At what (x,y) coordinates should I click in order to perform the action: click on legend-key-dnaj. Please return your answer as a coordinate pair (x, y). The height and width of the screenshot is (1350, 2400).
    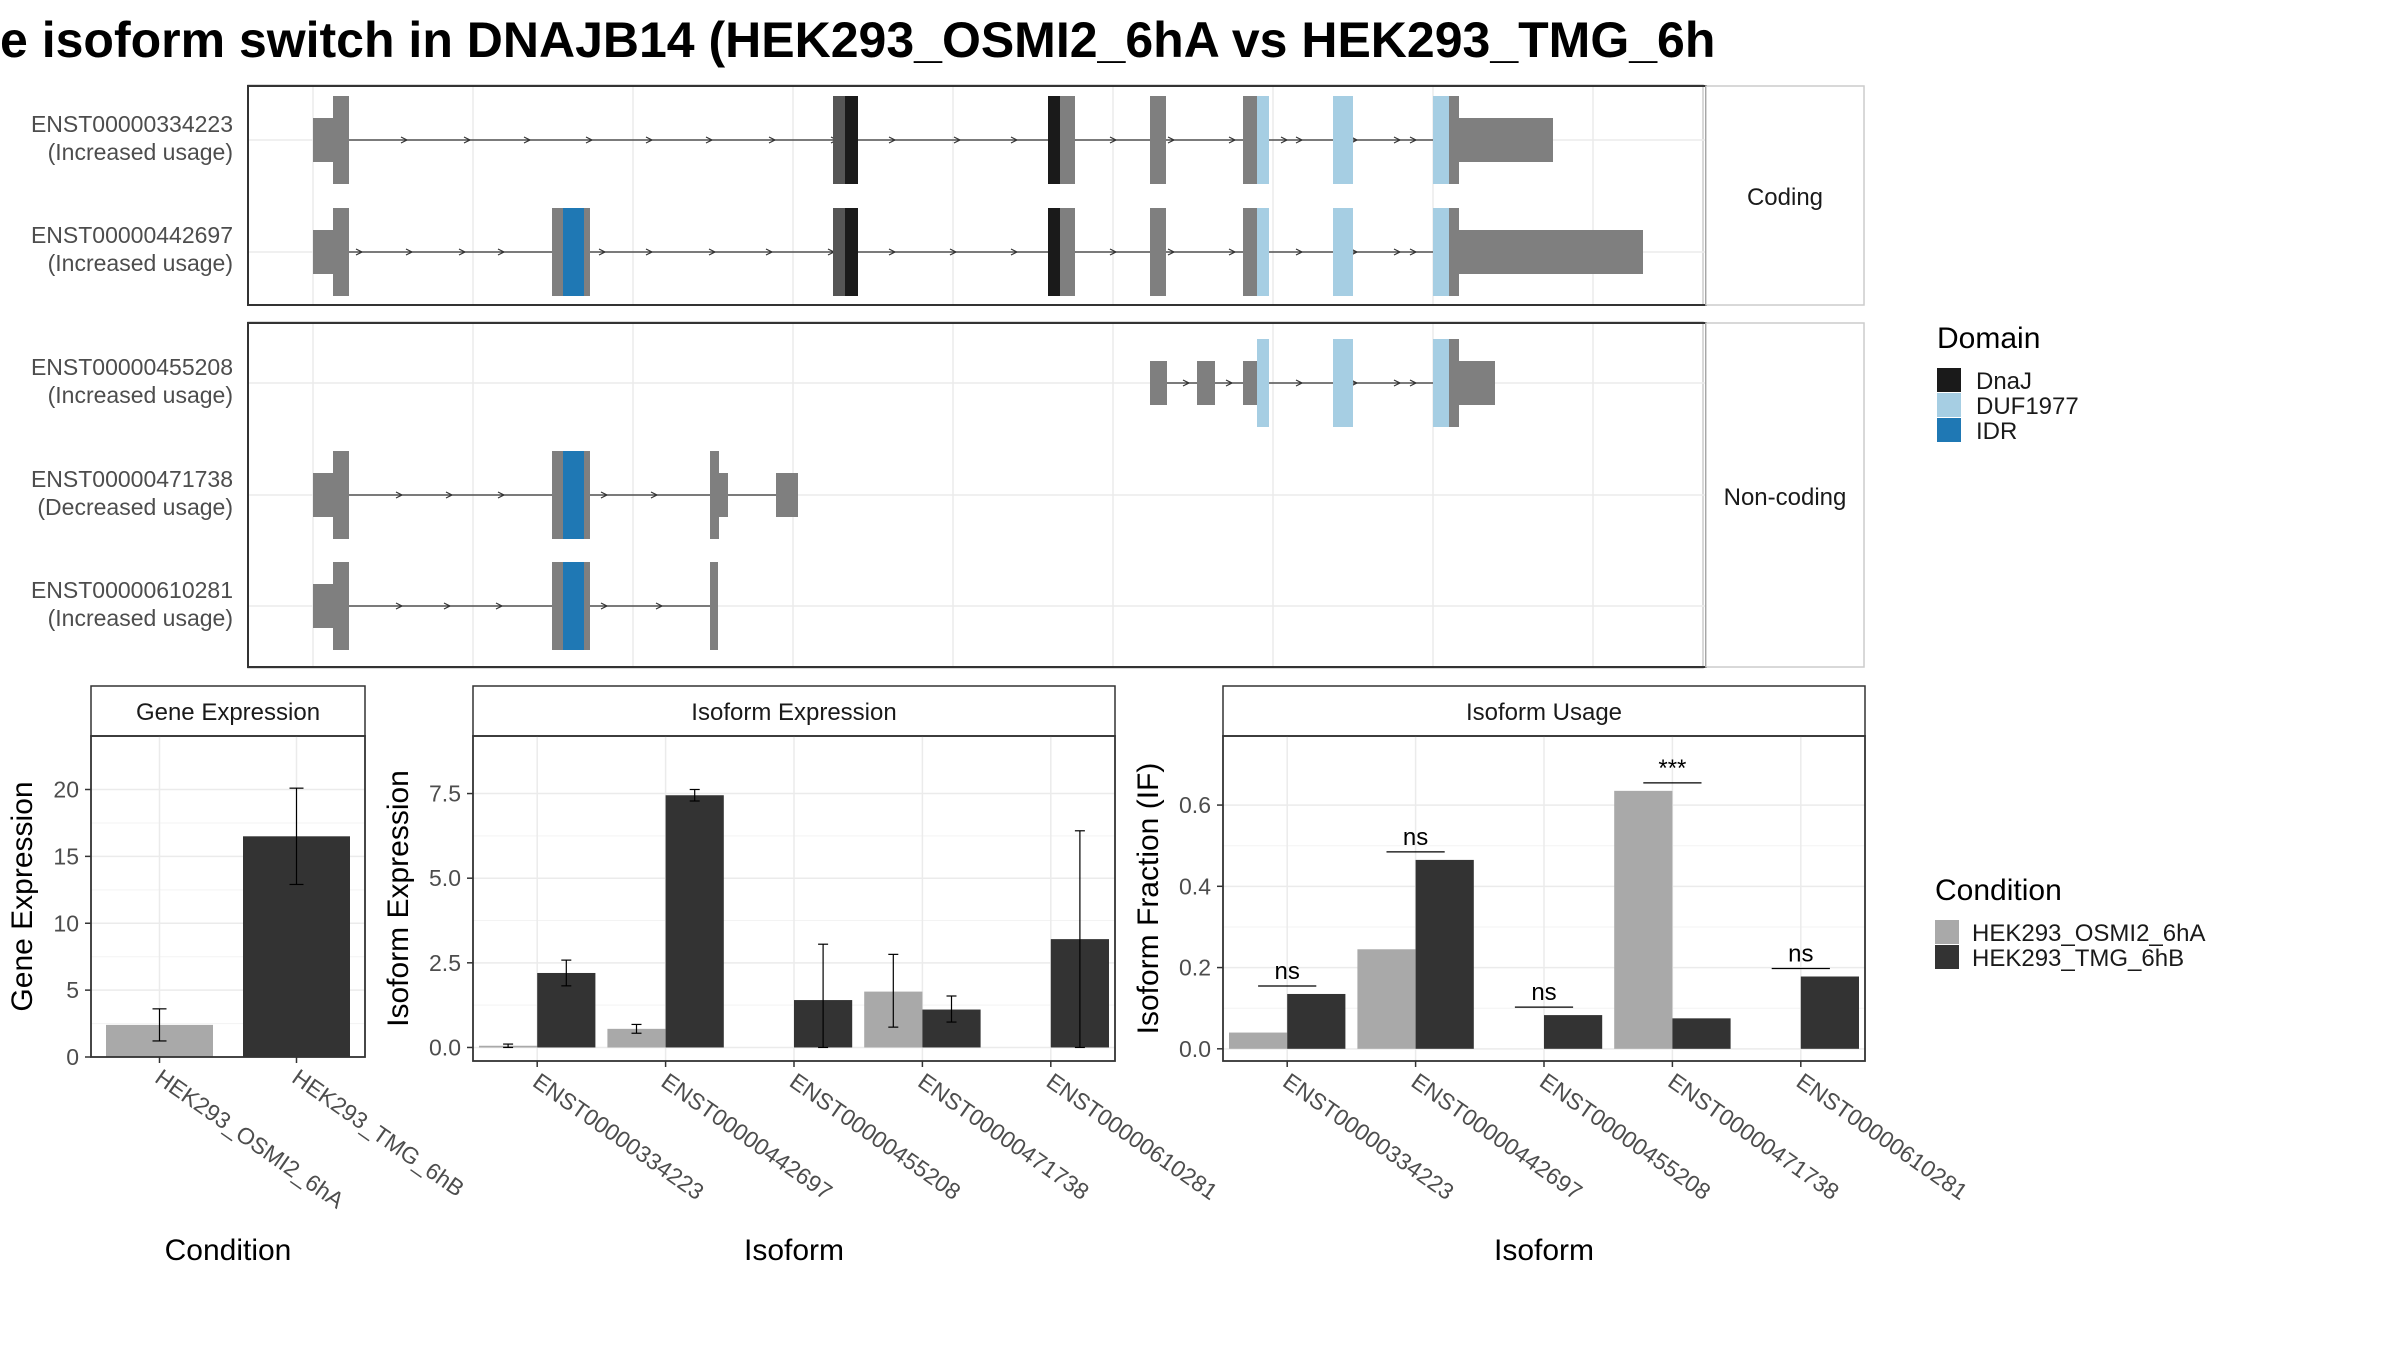
    Looking at the image, I should click on (1949, 380).